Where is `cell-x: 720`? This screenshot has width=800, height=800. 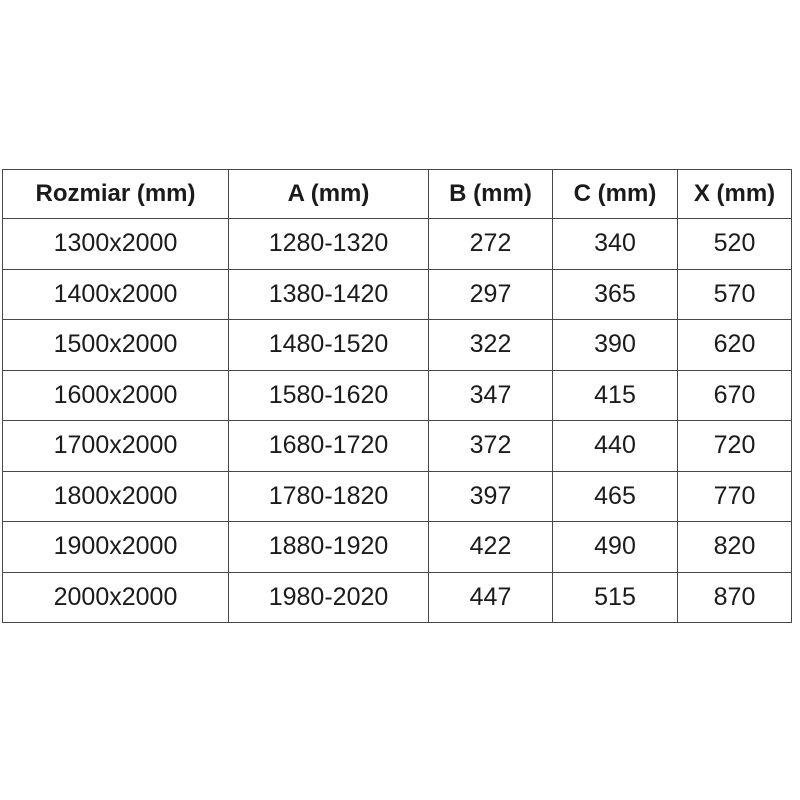
cell-x: 720 is located at coordinates (734, 446).